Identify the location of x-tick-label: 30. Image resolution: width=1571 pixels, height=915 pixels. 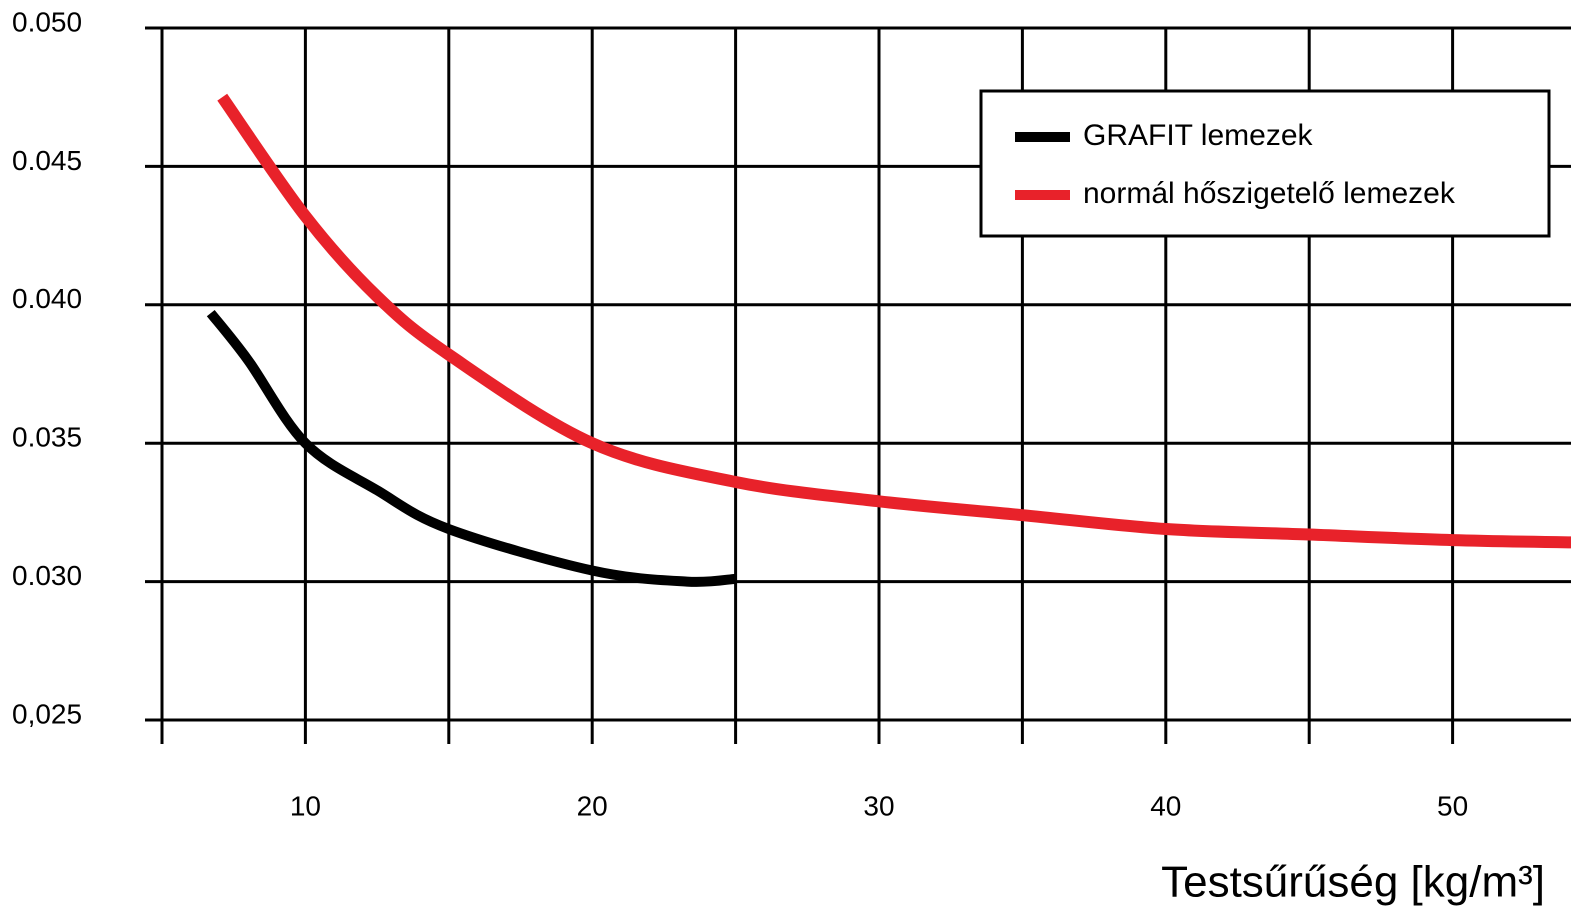
(878, 805).